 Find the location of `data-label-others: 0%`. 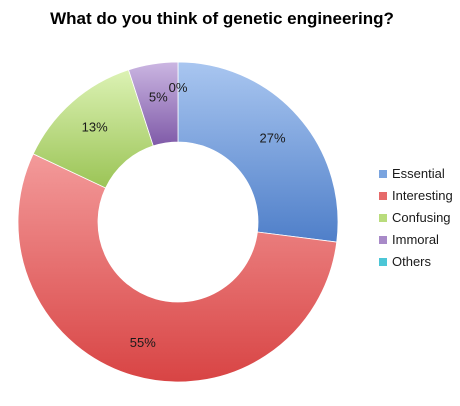

data-label-others: 0% is located at coordinates (178, 87).